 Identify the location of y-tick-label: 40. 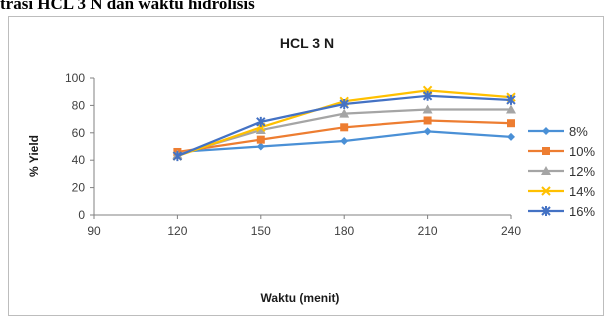
(79, 160).